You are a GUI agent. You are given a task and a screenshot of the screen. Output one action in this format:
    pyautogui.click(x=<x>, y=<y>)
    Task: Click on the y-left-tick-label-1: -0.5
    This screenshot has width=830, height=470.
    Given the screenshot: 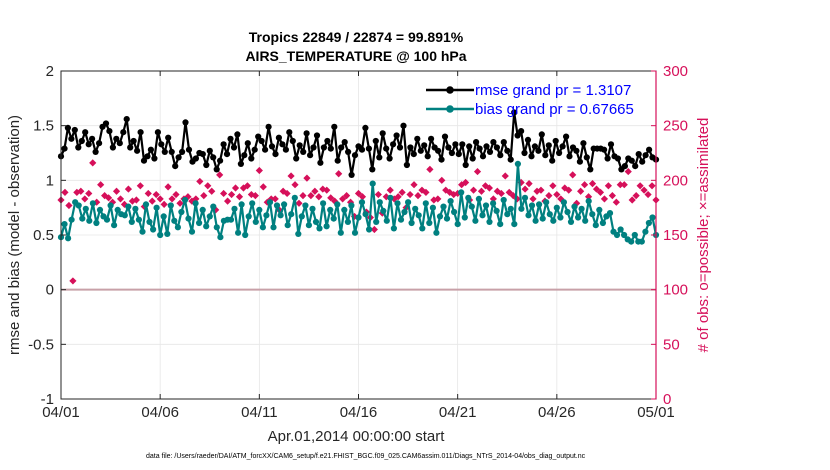 What is the action you would take?
    pyautogui.click(x=41, y=344)
    